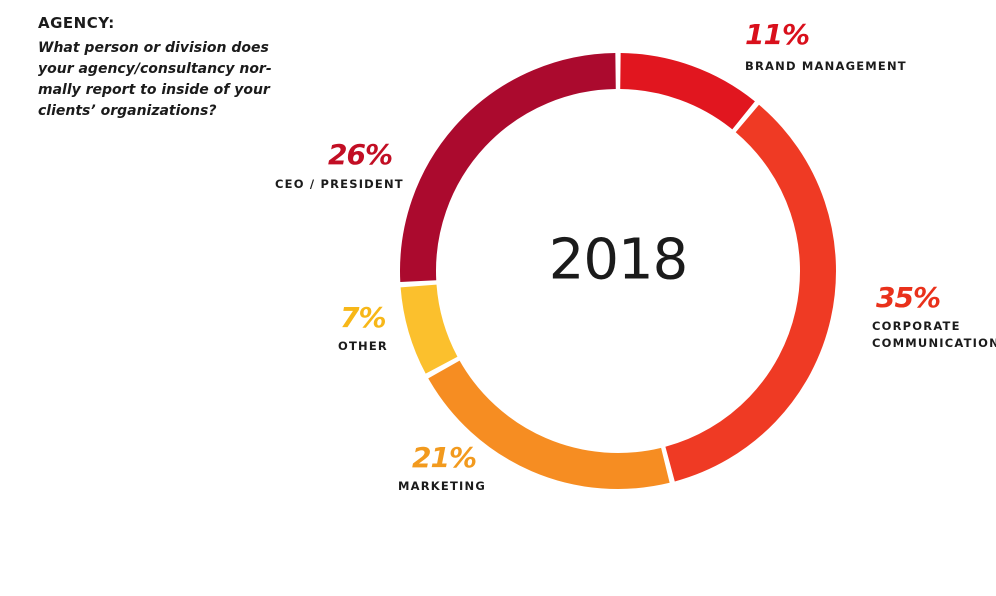 Image resolution: width=996 pixels, height=596 pixels. I want to click on category-label-corporate-communications: CORPORATE COMMUNICATIONS, so click(934, 334).